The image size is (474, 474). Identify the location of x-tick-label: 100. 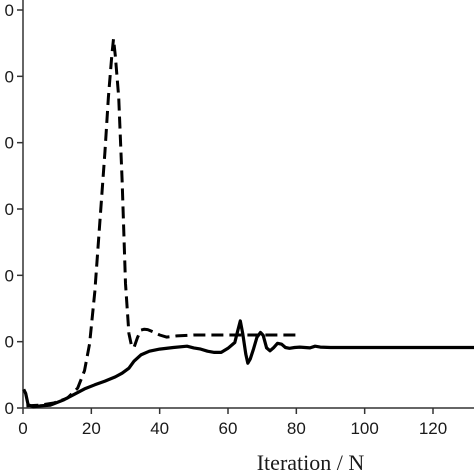
(364, 428).